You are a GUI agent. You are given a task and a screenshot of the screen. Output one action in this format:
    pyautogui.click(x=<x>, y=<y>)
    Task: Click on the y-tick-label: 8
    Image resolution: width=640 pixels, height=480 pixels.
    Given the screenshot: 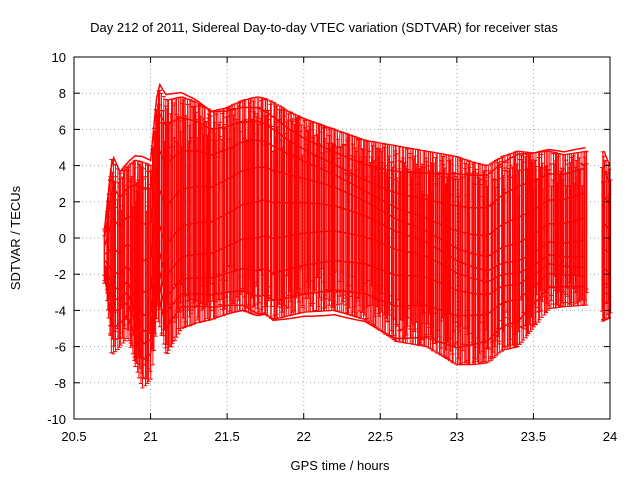 What is the action you would take?
    pyautogui.click(x=62, y=93)
    